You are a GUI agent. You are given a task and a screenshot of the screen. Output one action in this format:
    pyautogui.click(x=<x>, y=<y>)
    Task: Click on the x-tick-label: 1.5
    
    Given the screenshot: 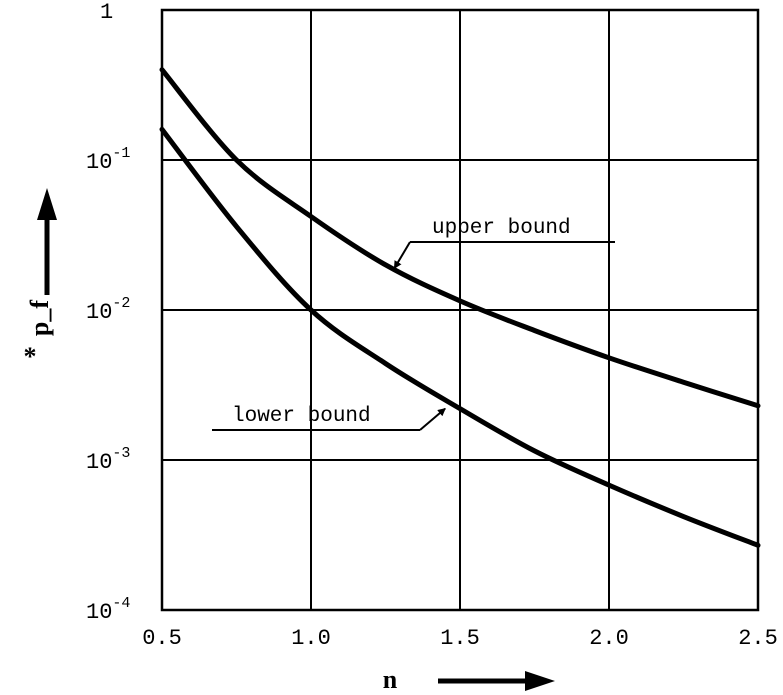 What is the action you would take?
    pyautogui.click(x=460, y=638)
    